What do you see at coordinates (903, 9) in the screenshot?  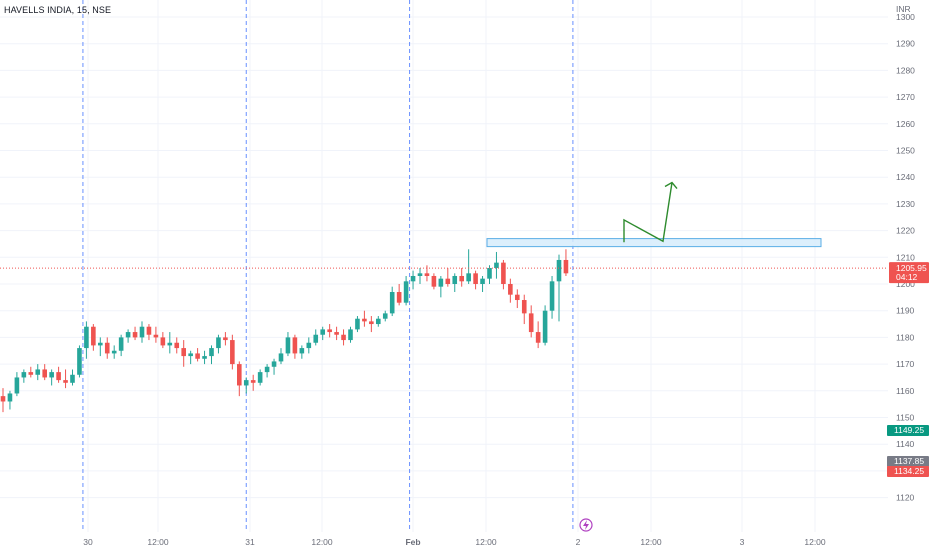 I see `currency-label: INR` at bounding box center [903, 9].